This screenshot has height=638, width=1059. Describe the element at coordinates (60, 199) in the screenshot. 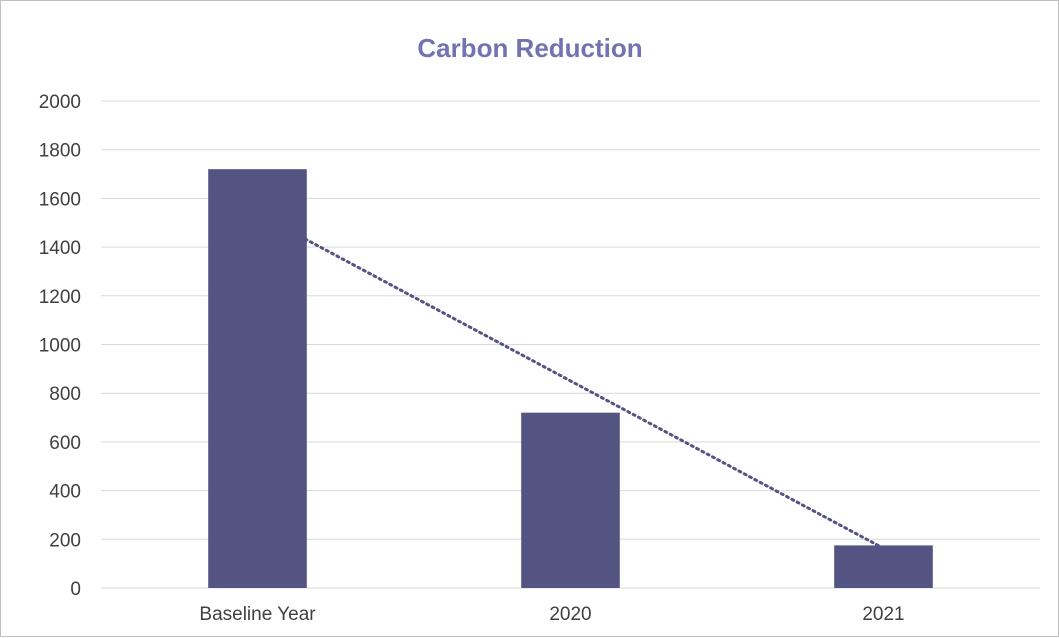

I see `y-tick-label: 1600` at that location.